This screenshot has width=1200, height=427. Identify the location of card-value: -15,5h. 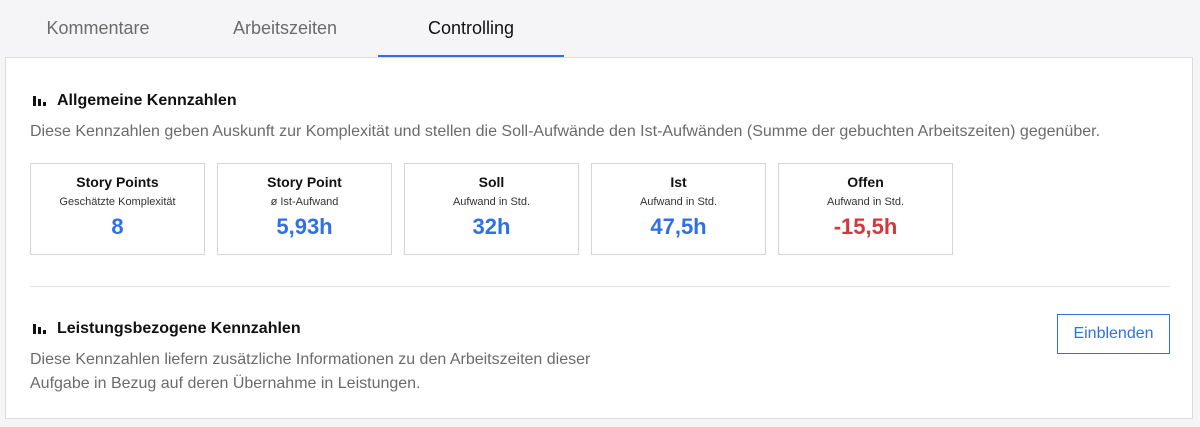
(865, 226).